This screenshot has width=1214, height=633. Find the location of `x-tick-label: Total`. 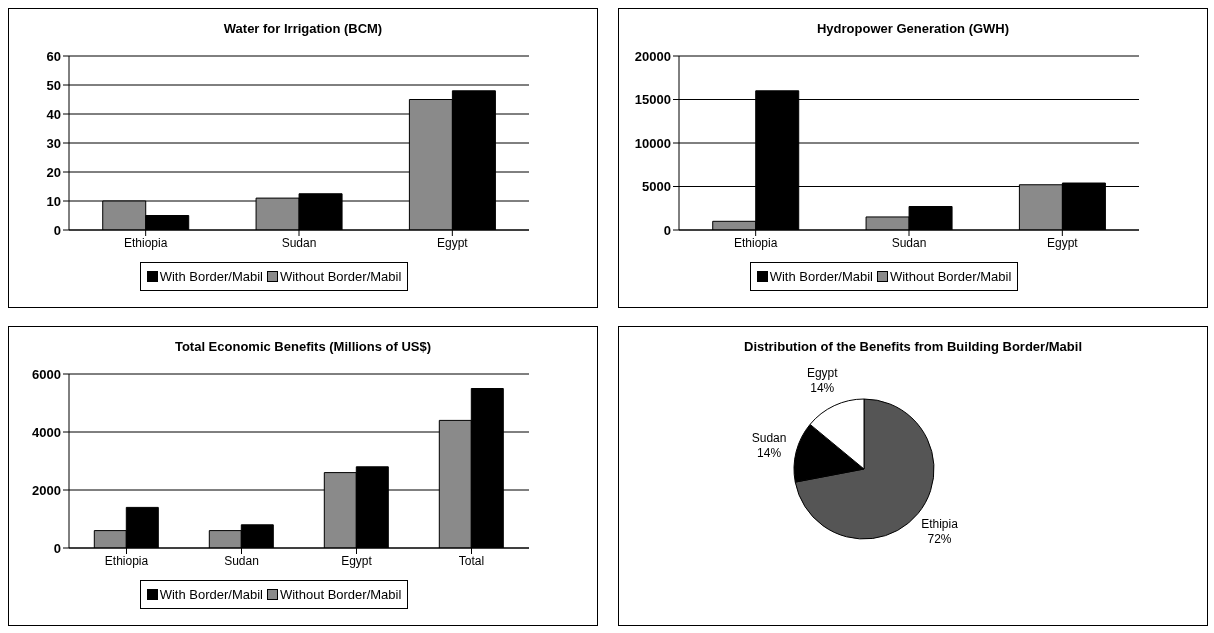

x-tick-label: Total is located at coordinates (471, 560).